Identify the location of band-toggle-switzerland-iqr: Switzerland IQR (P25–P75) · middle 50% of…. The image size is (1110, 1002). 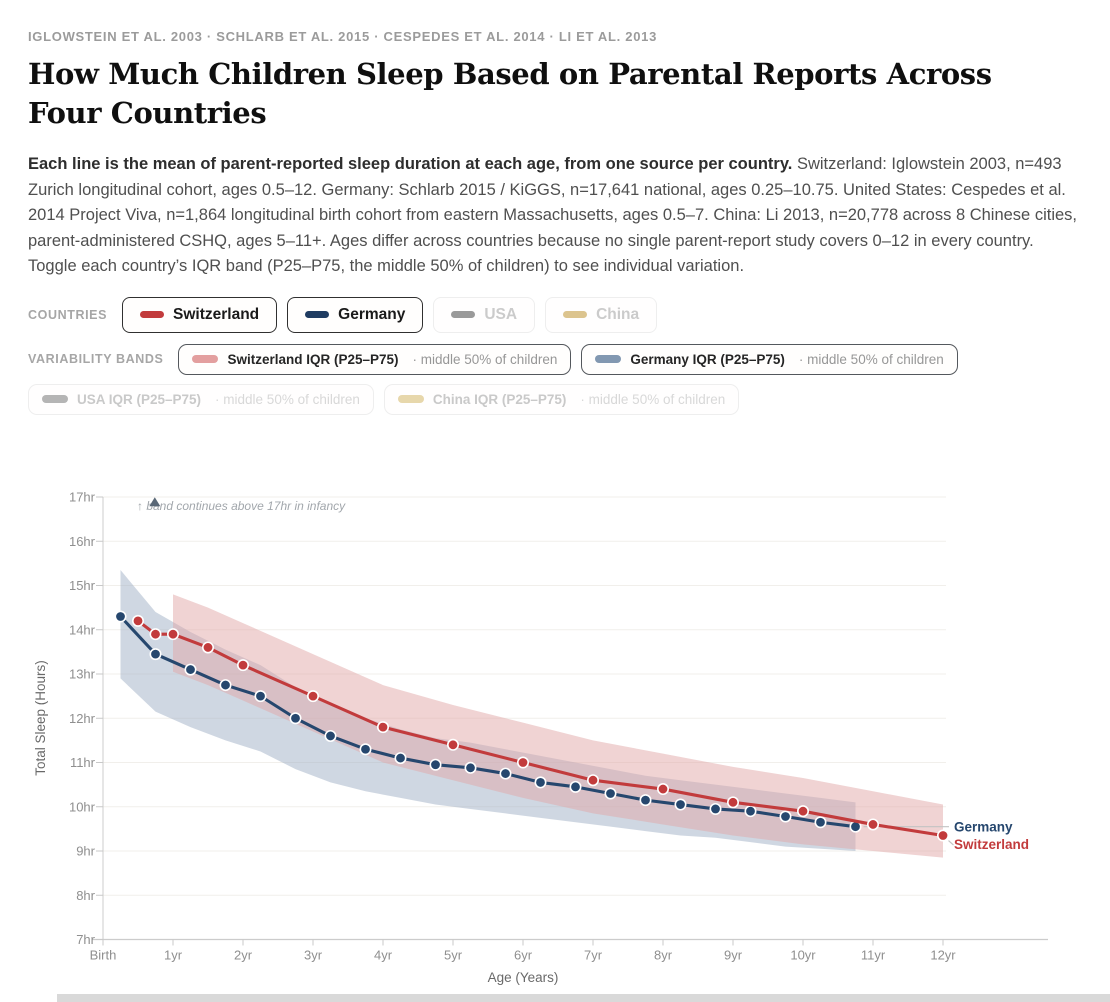
(375, 359).